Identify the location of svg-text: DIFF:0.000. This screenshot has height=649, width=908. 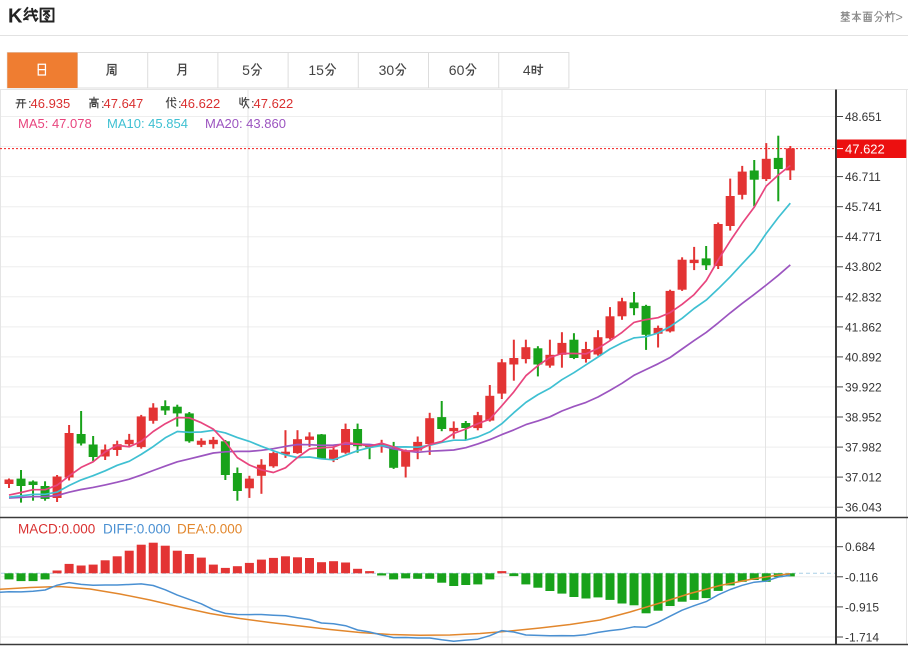
(137, 529).